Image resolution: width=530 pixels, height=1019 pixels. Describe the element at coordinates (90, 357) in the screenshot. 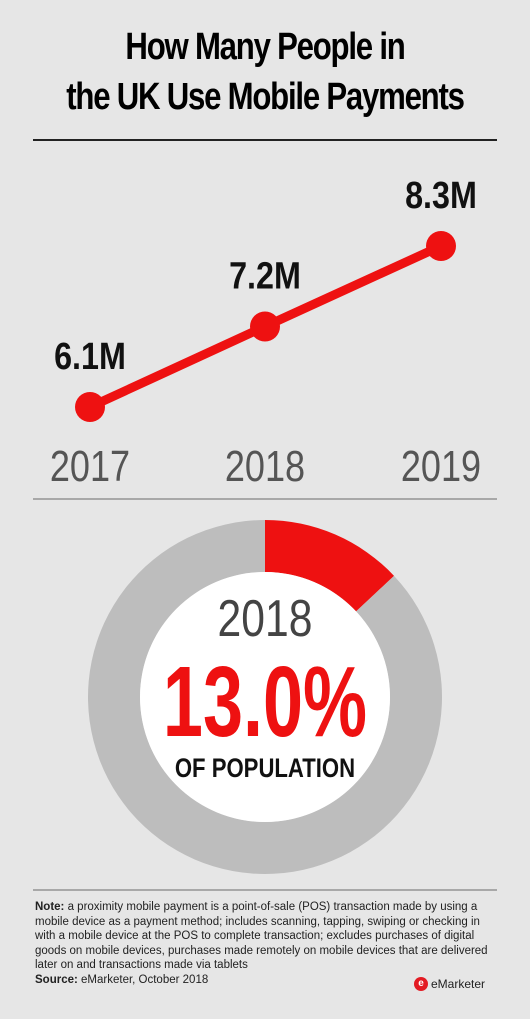

I see `value-label-2017: 6.1M` at that location.